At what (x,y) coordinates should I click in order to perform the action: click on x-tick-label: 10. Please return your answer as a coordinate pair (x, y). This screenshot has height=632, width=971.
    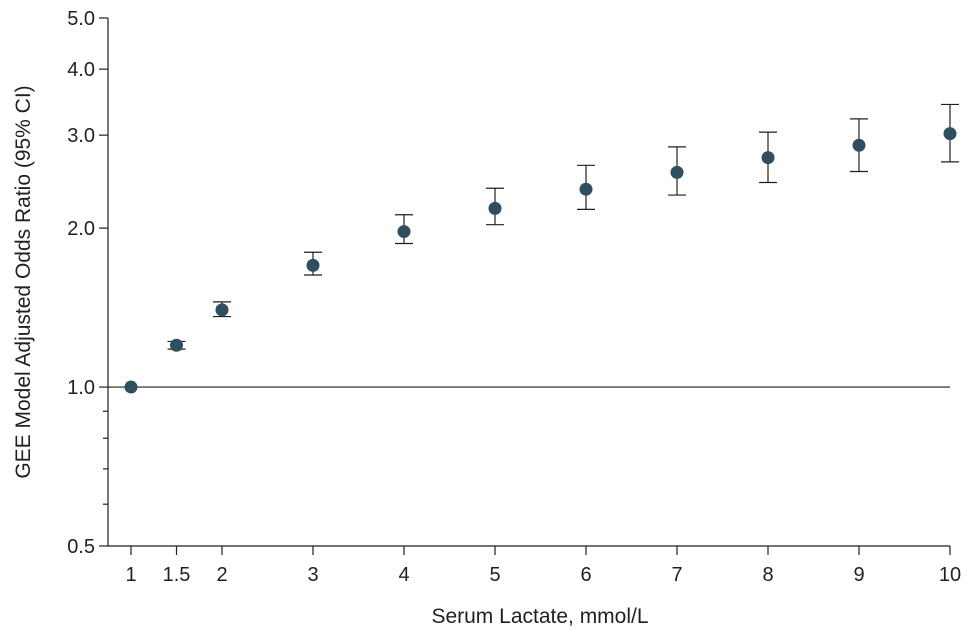
    Looking at the image, I should click on (950, 575).